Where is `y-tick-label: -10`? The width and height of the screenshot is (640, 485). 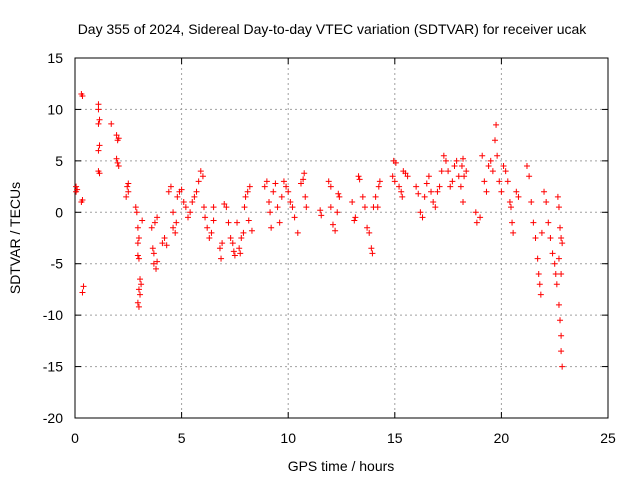 y-tick-label: -10 is located at coordinates (53, 315).